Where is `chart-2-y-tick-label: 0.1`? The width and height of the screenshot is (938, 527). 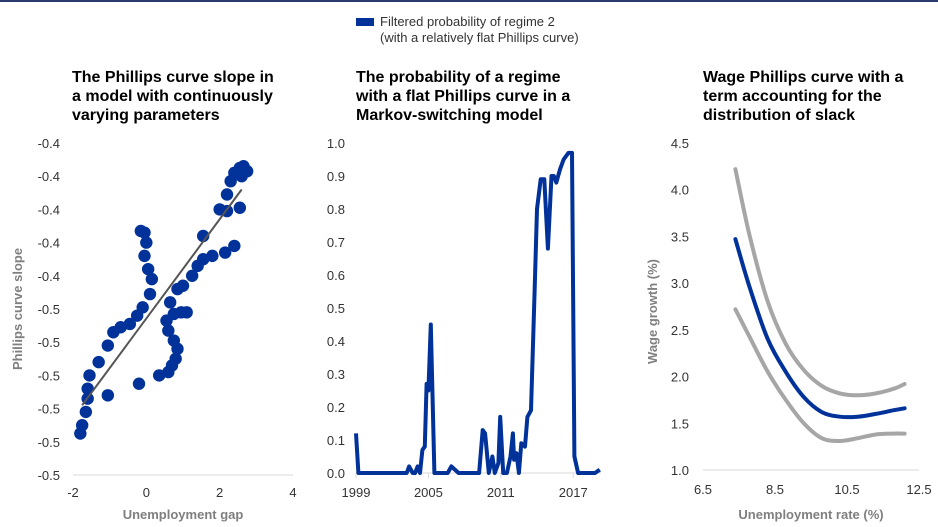
chart-2-y-tick-label: 0.1 is located at coordinates (336, 440).